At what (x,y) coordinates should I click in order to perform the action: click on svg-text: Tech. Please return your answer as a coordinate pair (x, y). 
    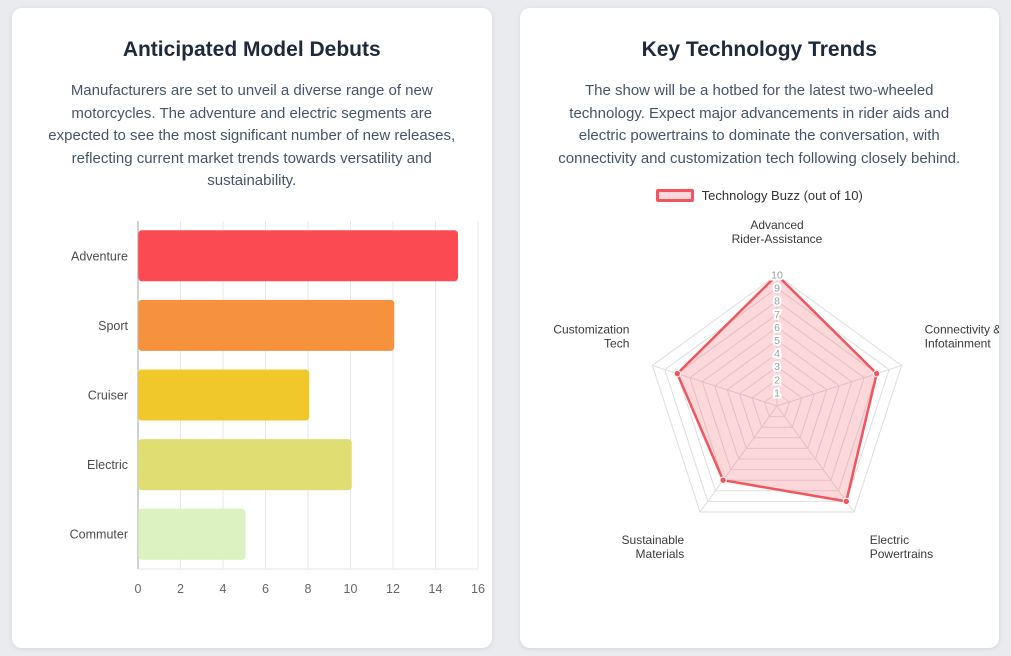
    Looking at the image, I should click on (616, 343).